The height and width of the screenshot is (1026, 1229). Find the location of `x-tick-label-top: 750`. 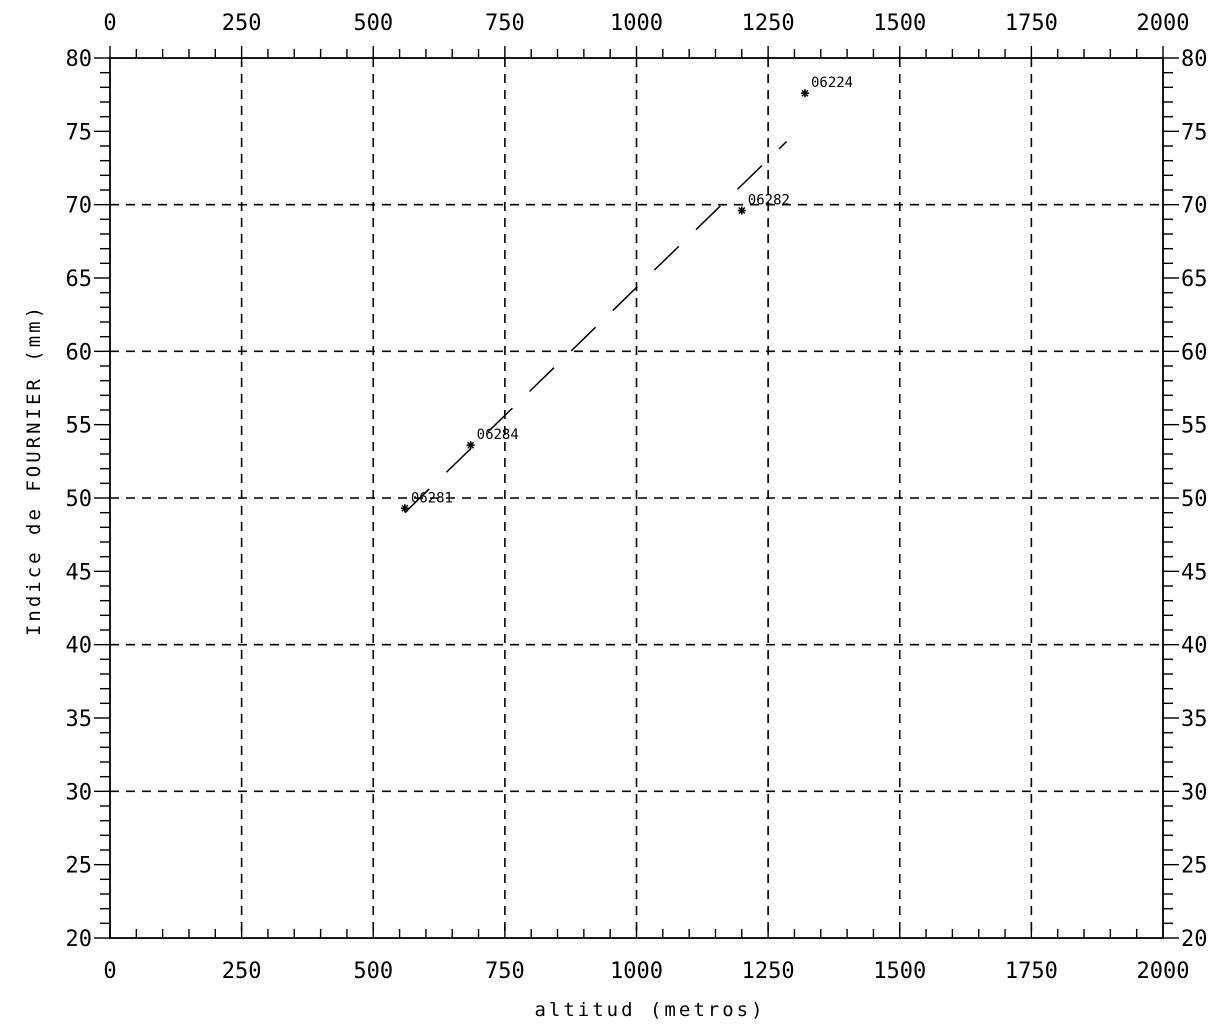

x-tick-label-top: 750 is located at coordinates (505, 23).